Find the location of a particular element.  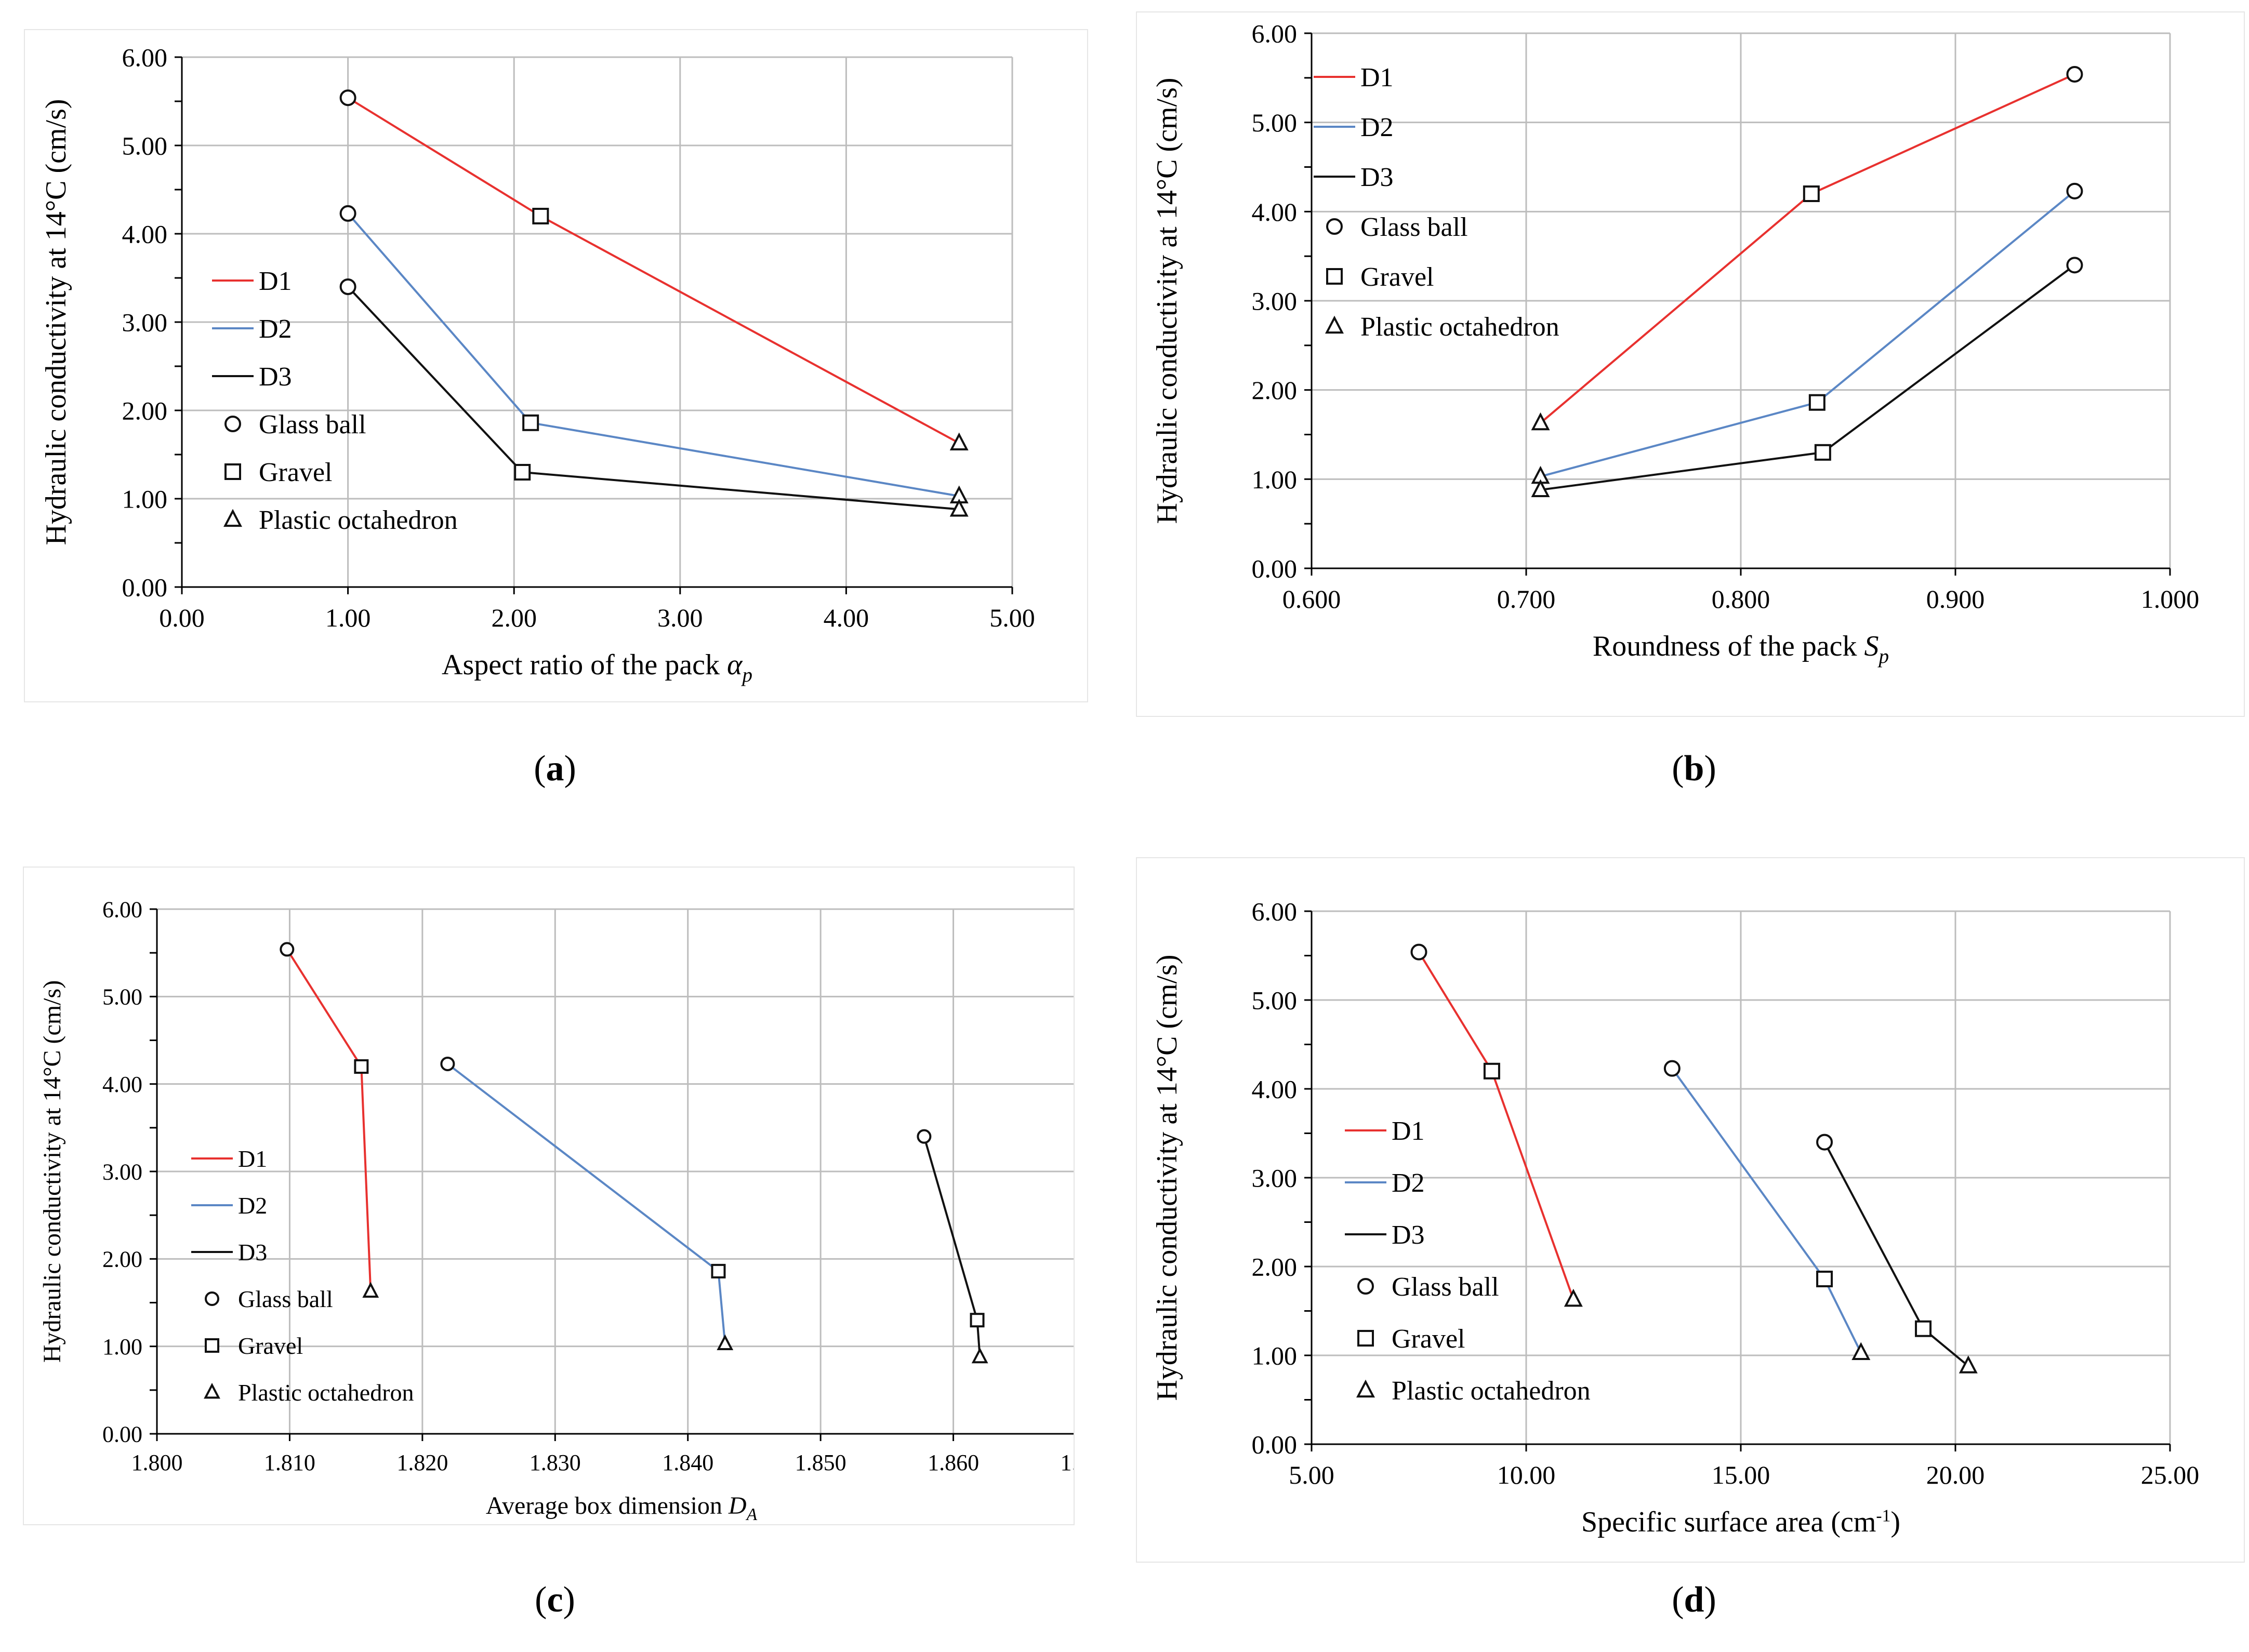

x-tick-label: 1.800 is located at coordinates (157, 1462).